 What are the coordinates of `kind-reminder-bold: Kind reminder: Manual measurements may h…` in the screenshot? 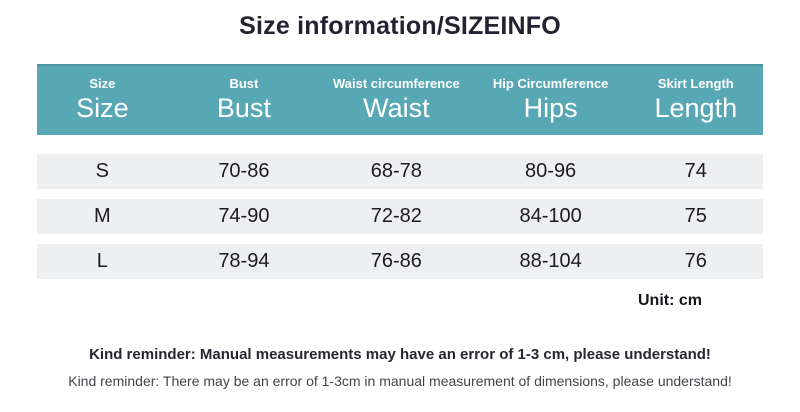 It's located at (400, 354).